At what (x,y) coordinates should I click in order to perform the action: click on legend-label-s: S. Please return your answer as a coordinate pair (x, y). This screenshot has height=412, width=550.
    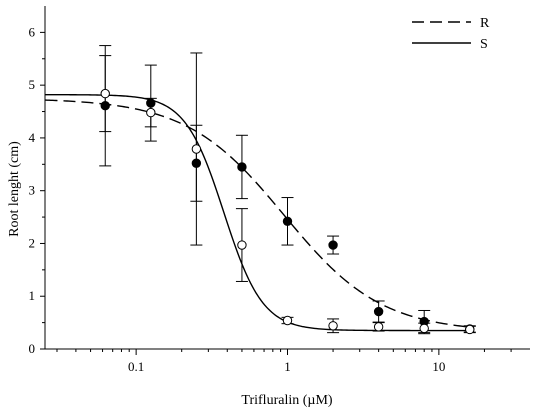
    Looking at the image, I should click on (484, 44).